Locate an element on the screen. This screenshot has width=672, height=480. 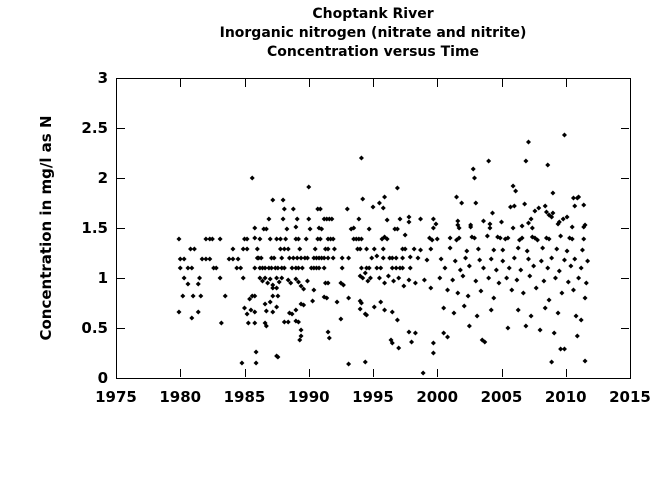
y-tick-label: 1 is located at coordinates (102, 278).